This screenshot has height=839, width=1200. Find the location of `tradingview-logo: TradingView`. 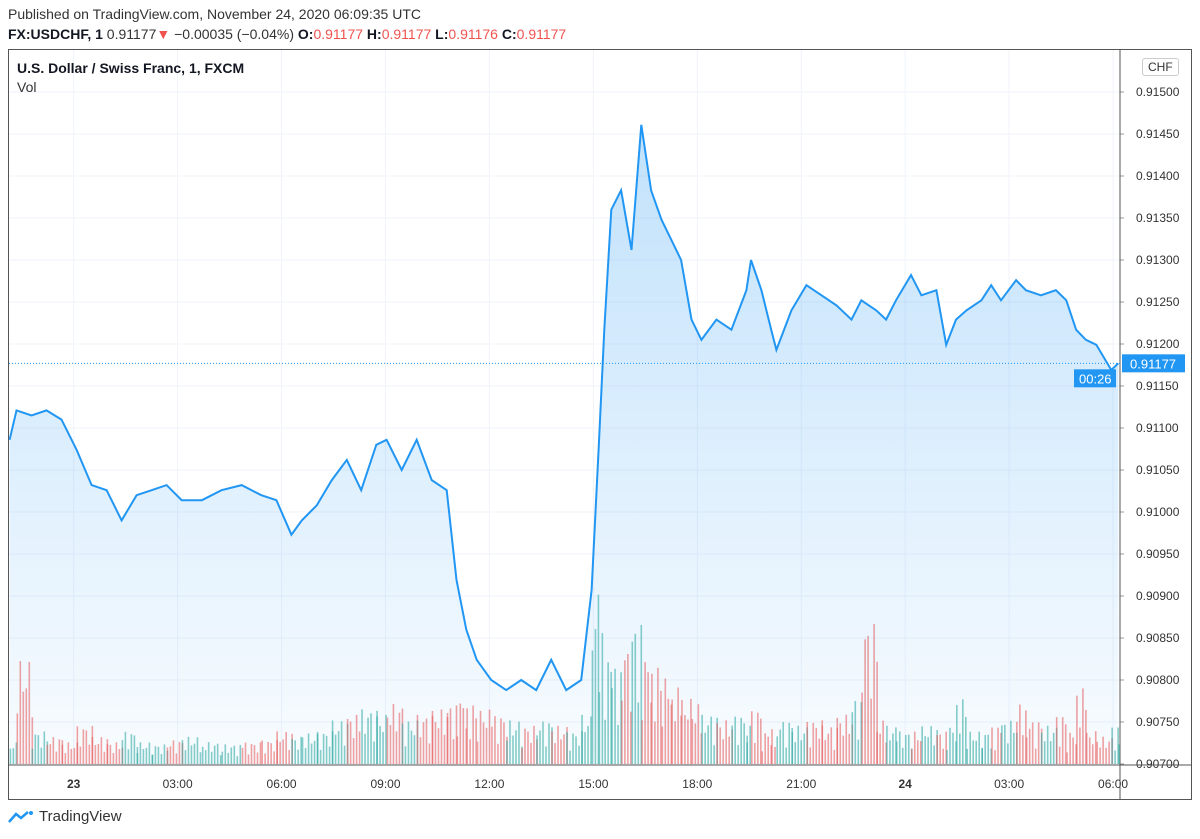

tradingview-logo: TradingView is located at coordinates (65, 816).